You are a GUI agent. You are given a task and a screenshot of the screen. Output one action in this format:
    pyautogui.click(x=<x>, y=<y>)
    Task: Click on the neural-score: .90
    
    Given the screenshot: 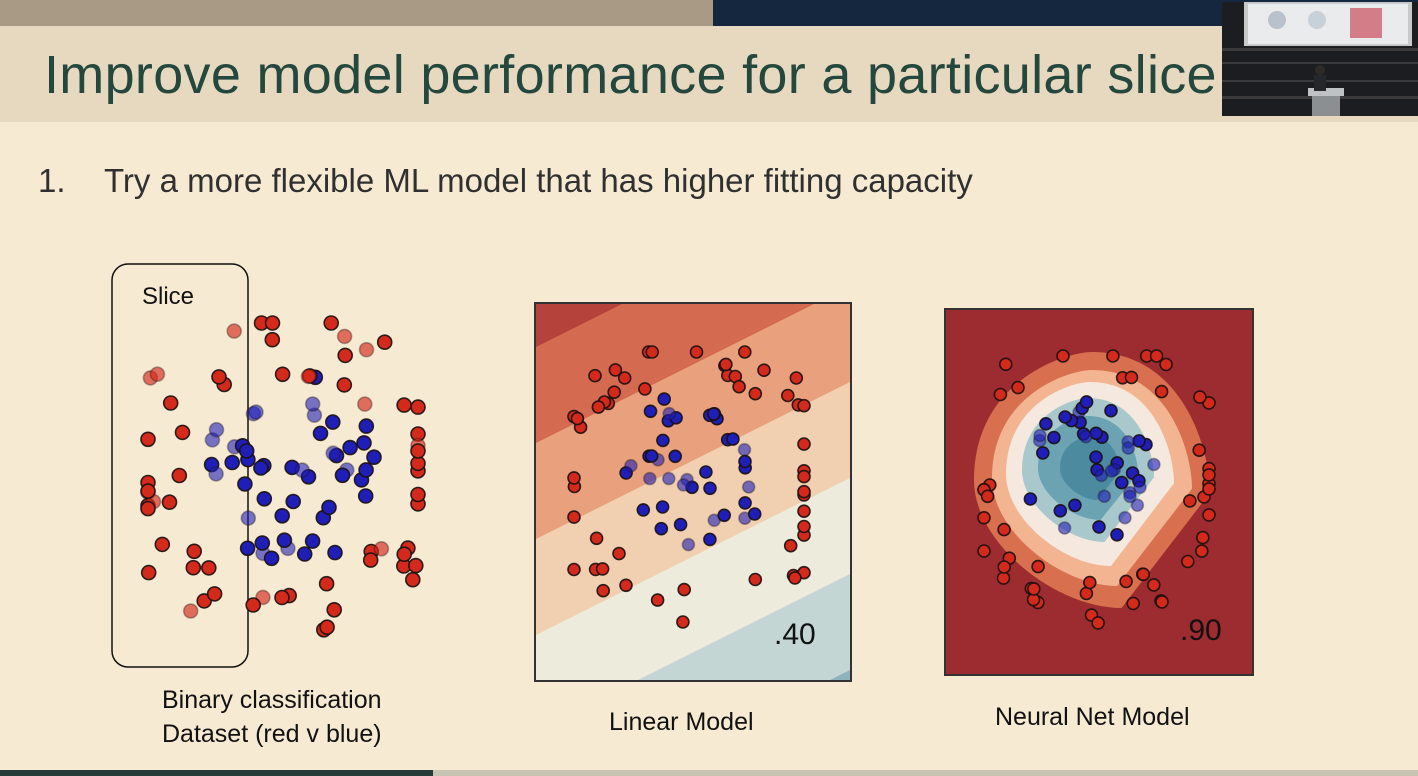 What is the action you would take?
    pyautogui.click(x=1201, y=630)
    